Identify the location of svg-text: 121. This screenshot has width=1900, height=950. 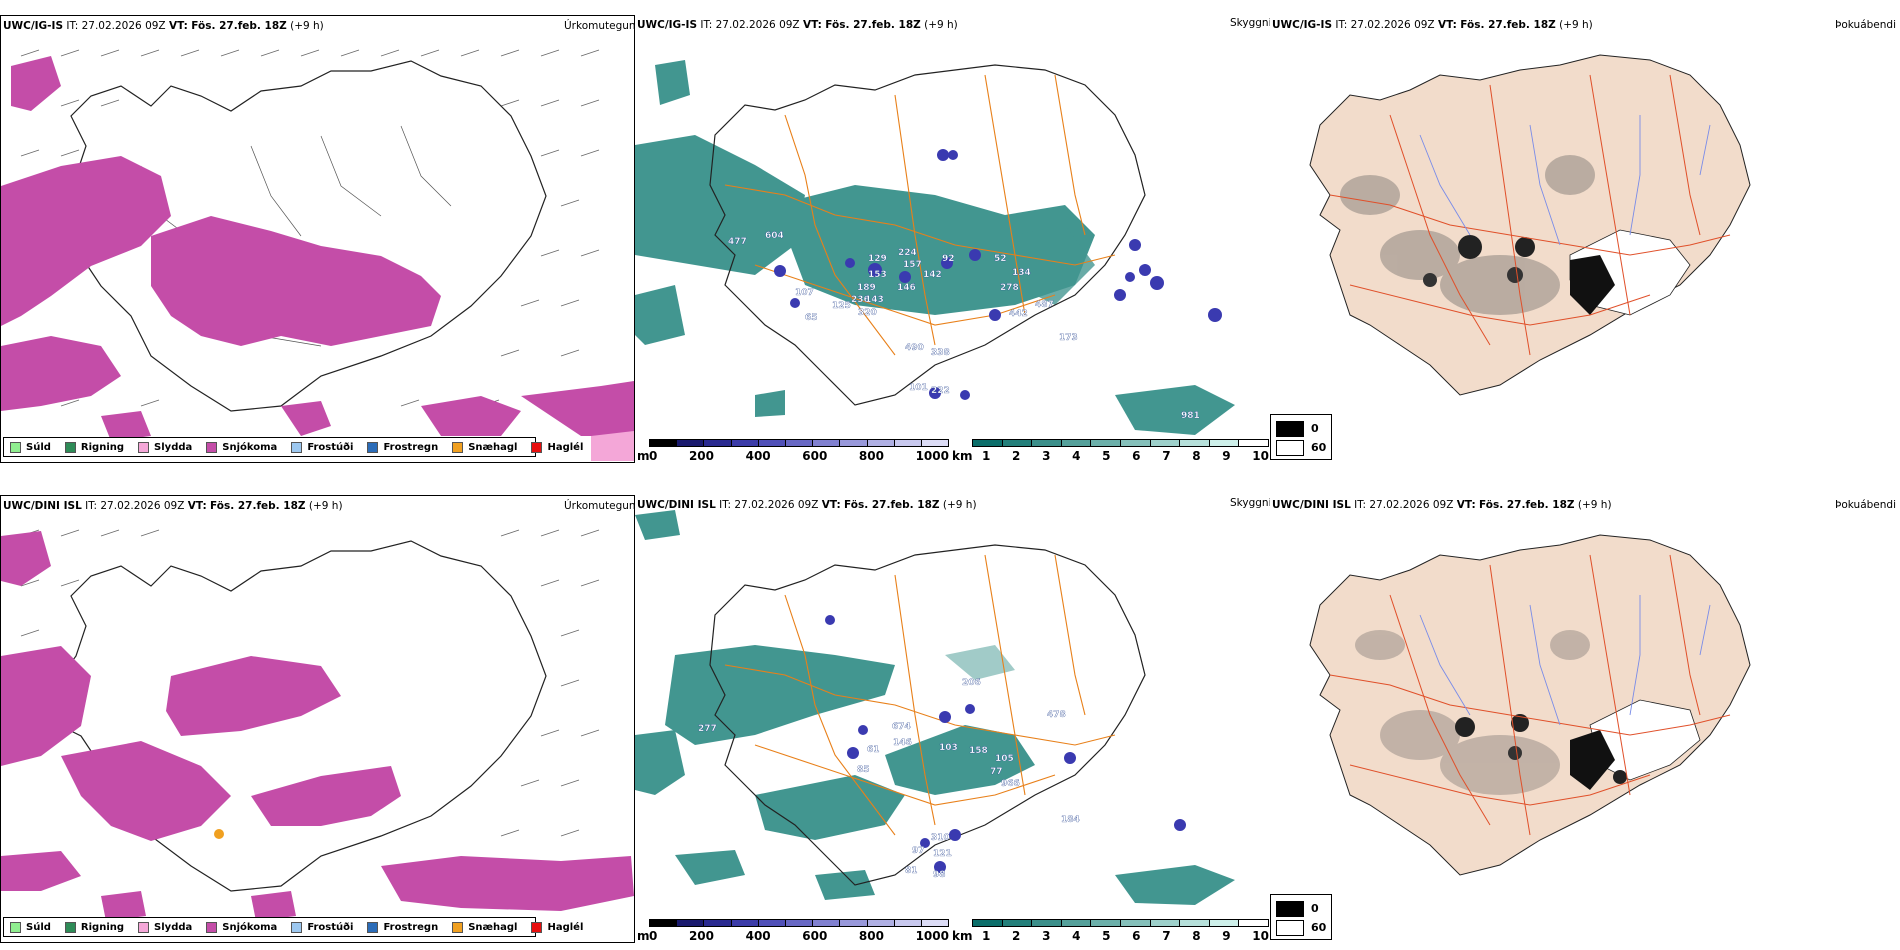
(942, 854).